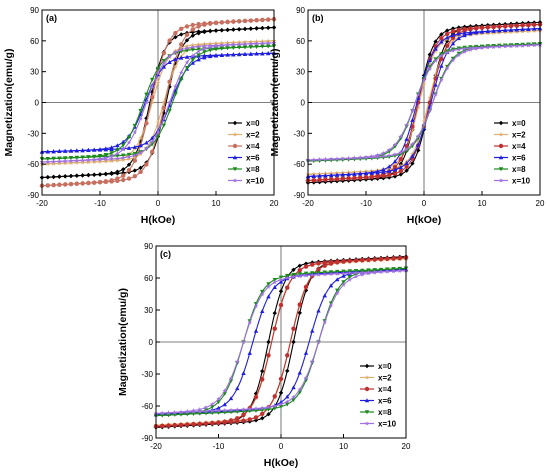 The width and height of the screenshot is (550, 475). What do you see at coordinates (378, 424) in the screenshot?
I see `legend-entry: x=10` at bounding box center [378, 424].